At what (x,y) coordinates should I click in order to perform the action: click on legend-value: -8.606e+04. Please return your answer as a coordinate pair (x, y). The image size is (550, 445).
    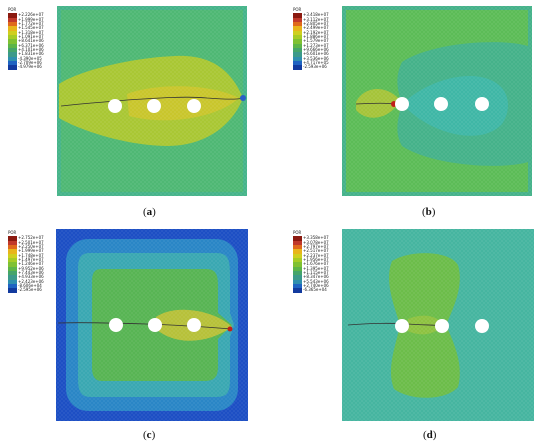
    Looking at the image, I should click on (30, 286).